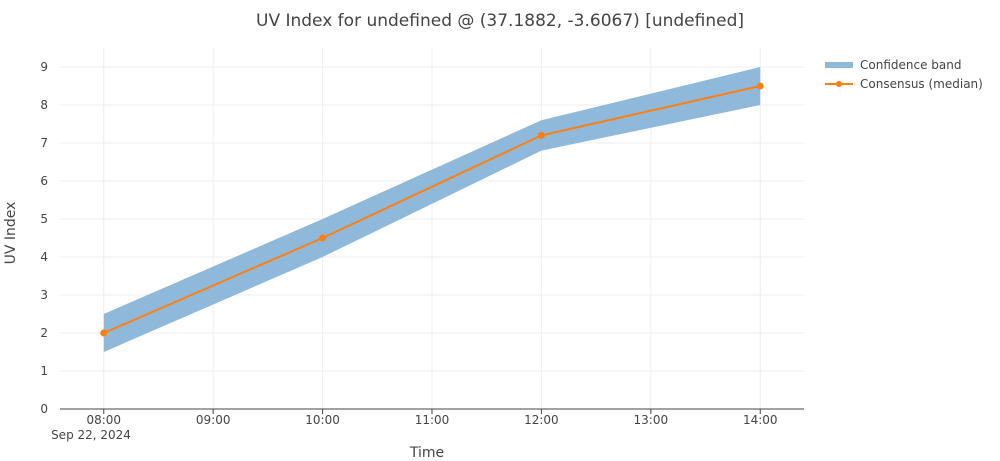  I want to click on legend-label-band: Confidence band, so click(910, 65).